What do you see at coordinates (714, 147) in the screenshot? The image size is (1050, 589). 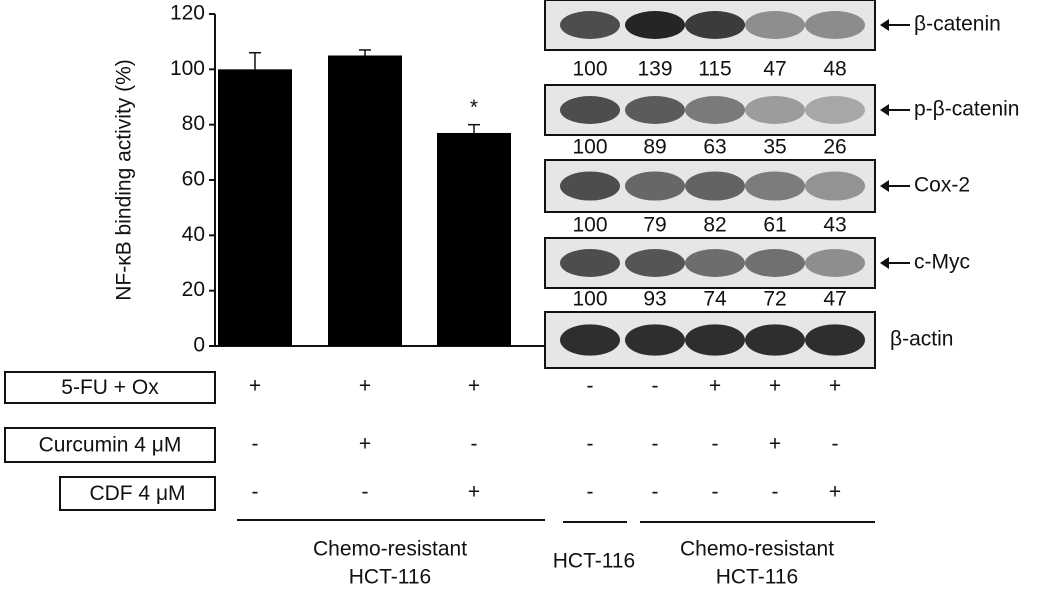 I see `band-intensity: 63` at bounding box center [714, 147].